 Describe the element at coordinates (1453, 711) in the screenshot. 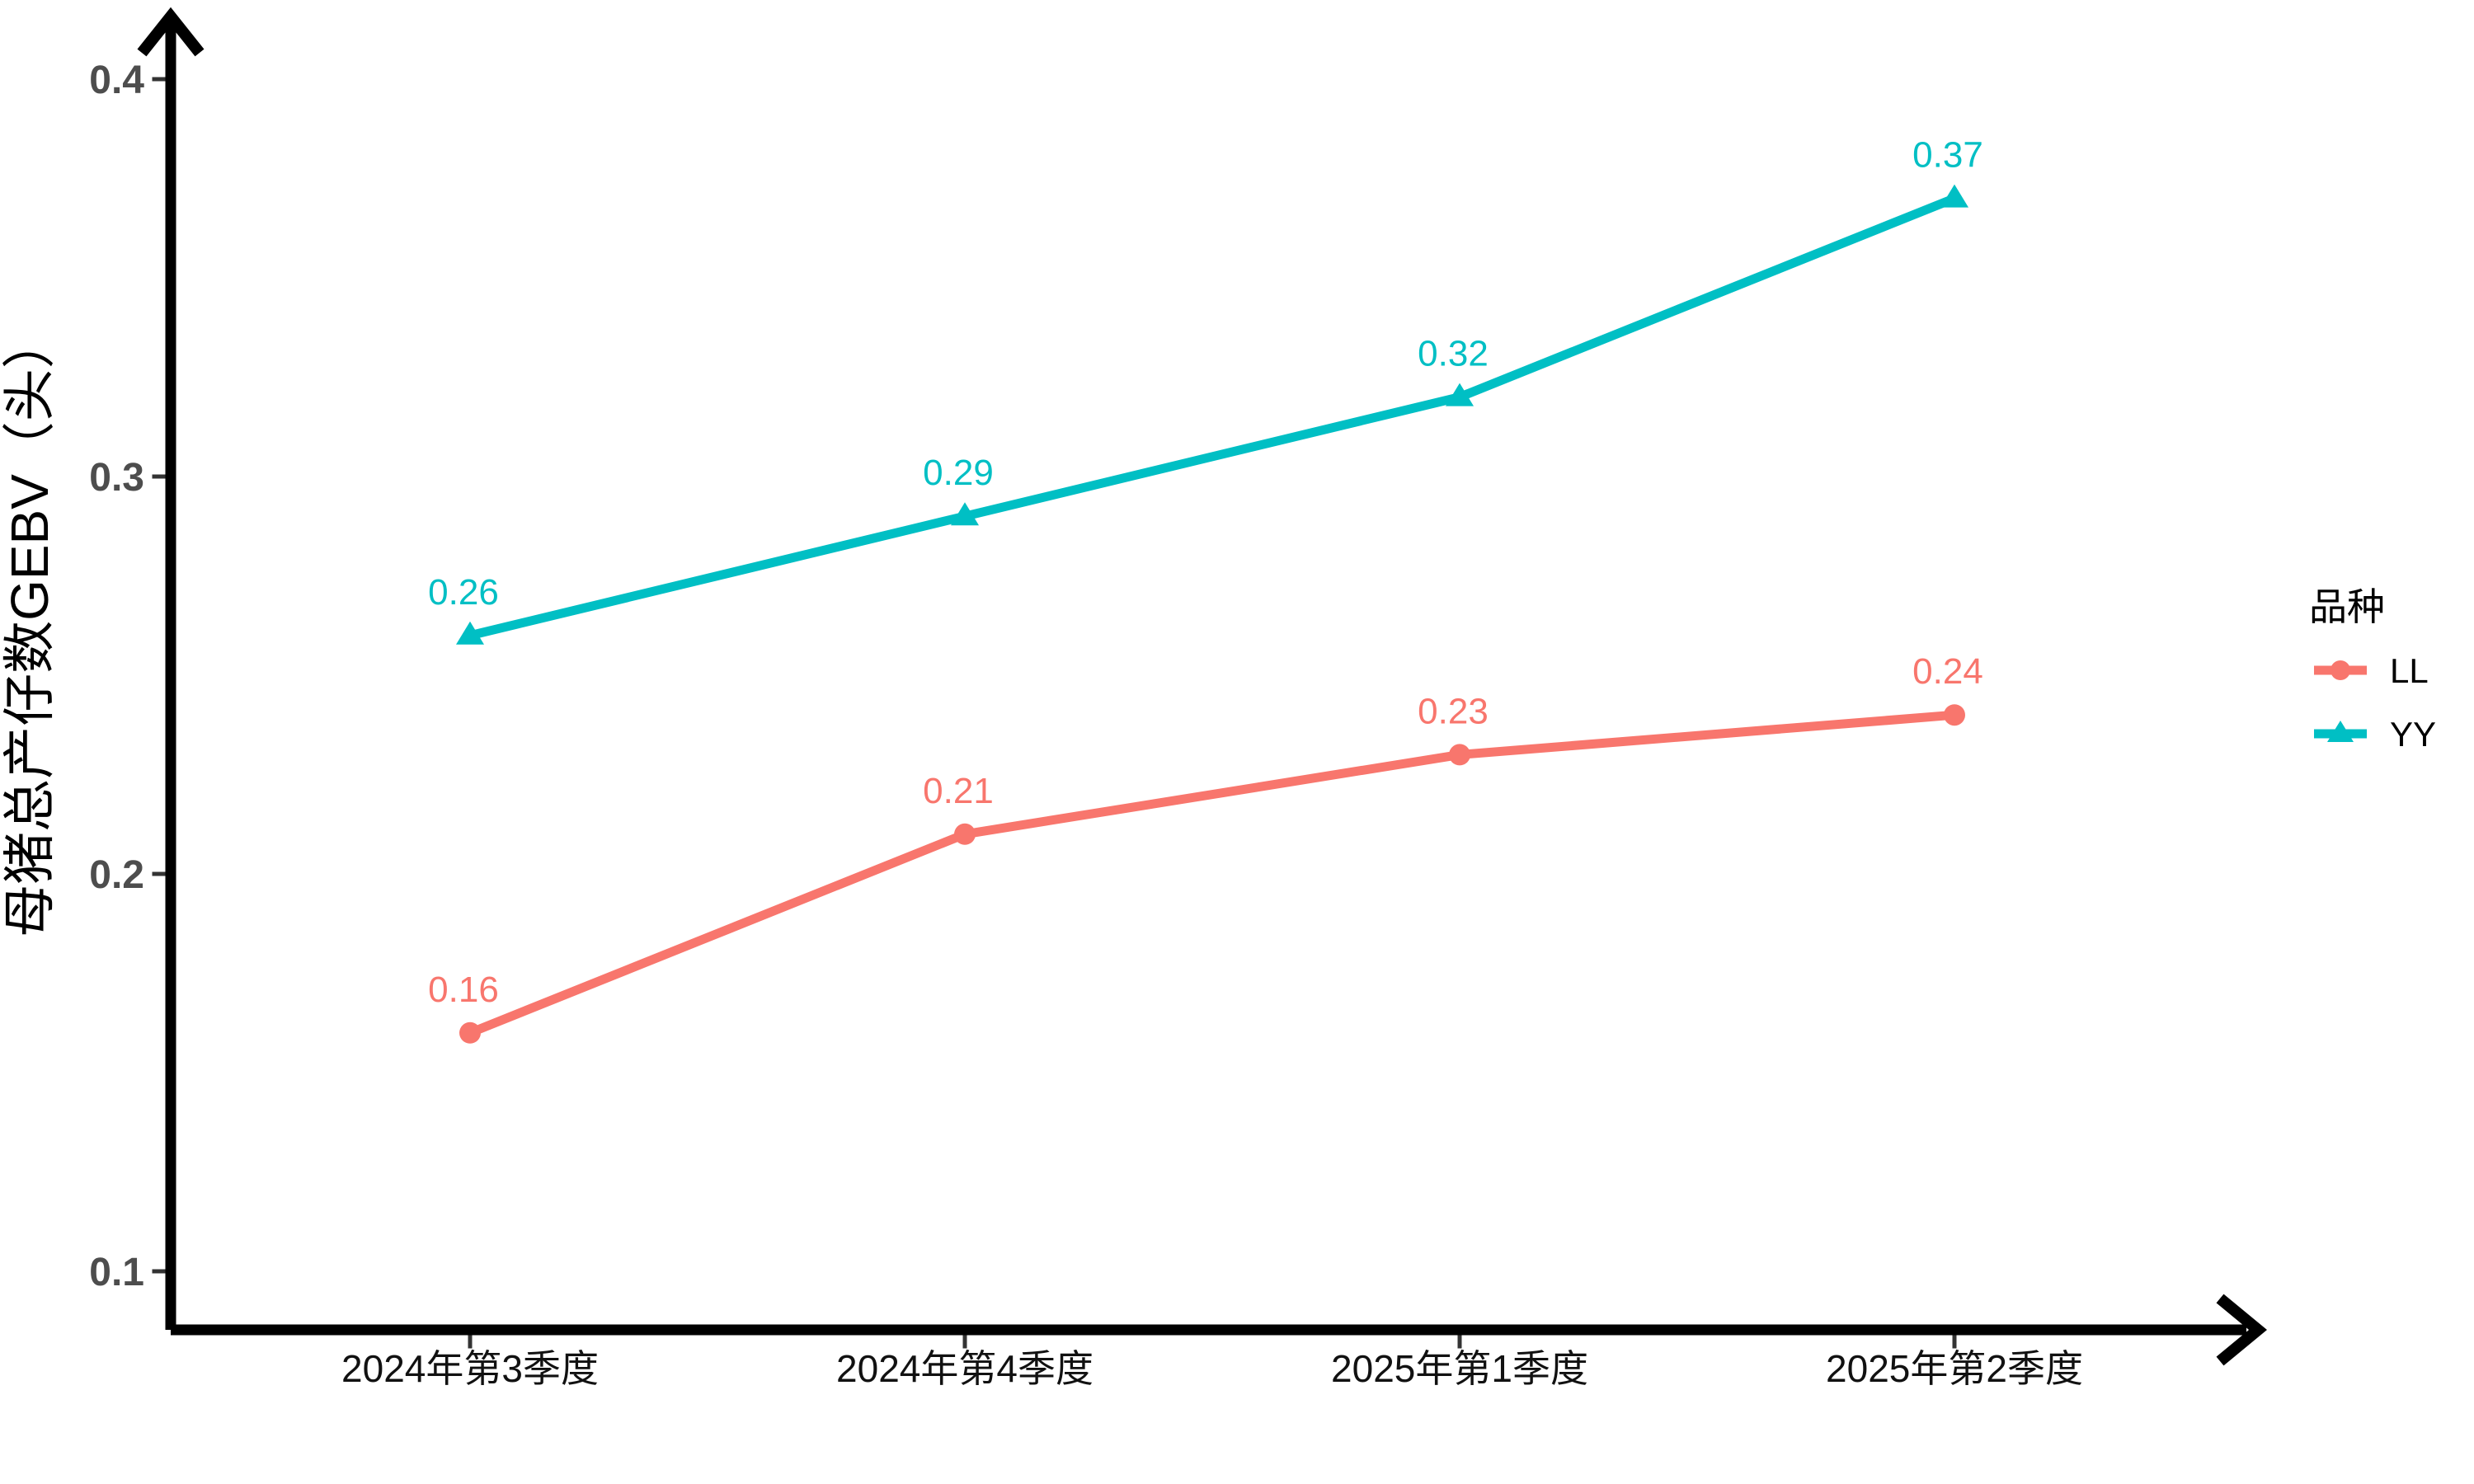

I see `value-label-LL-2: 0.23` at that location.